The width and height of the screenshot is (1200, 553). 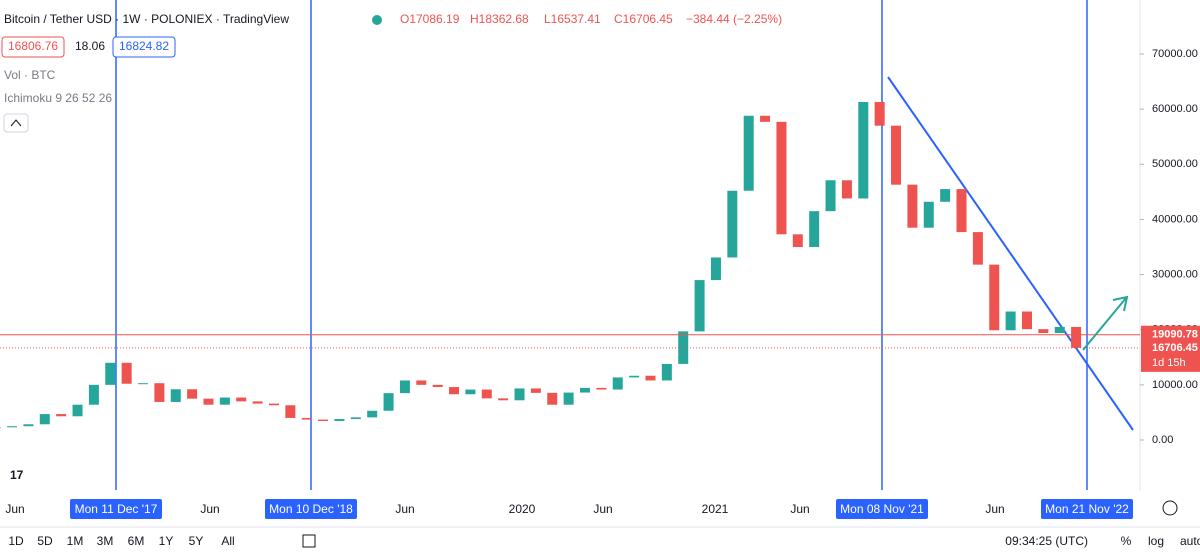 I want to click on buy-price: 16824.82, so click(x=144, y=46).